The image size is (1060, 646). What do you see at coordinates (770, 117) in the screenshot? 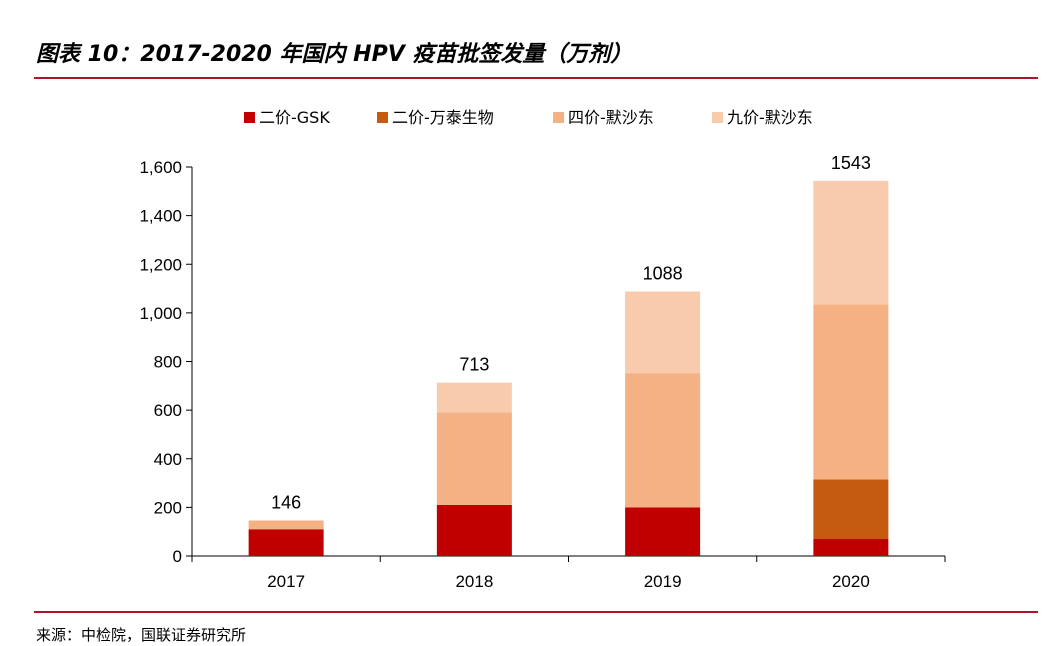
I see `legend-label: 九价-默沙东` at bounding box center [770, 117].